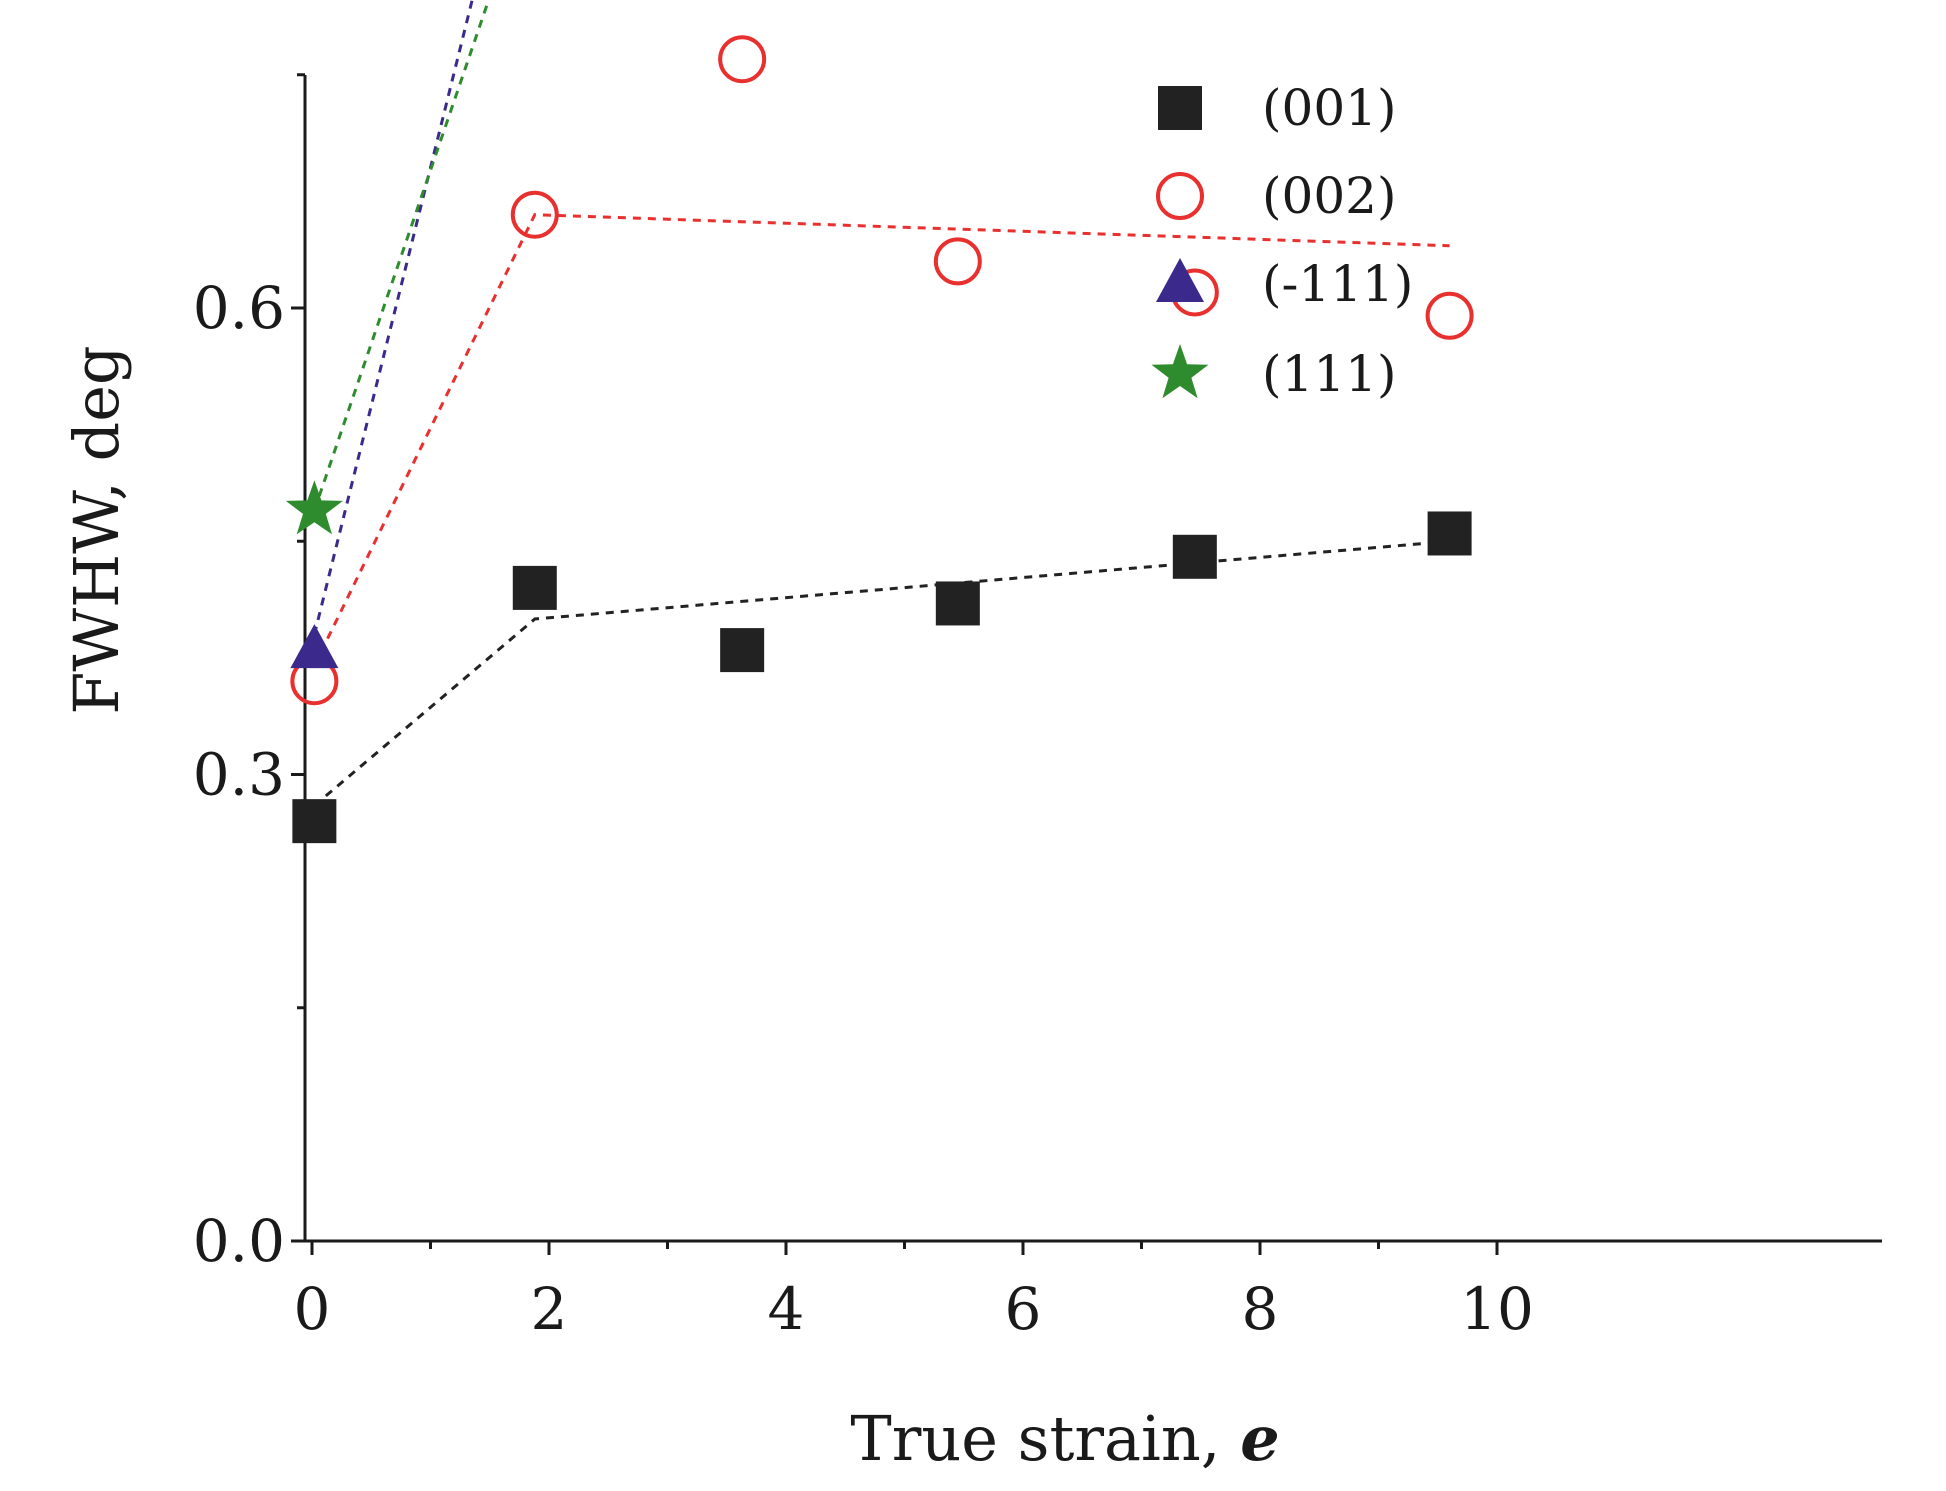  Describe the element at coordinates (1337, 284) in the screenshot. I see `legend-label-2: (-111)` at that location.